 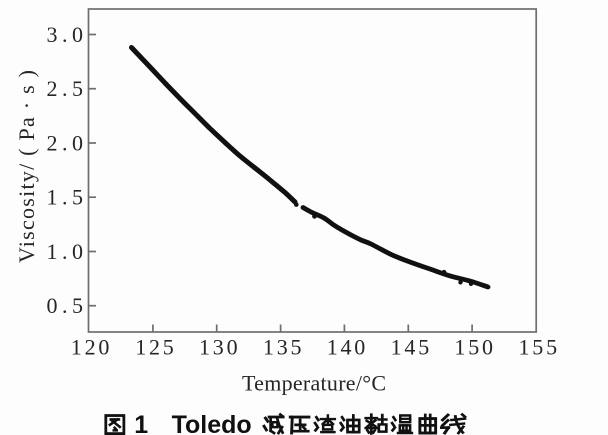 I want to click on svg-text: 120, so click(x=91, y=347).